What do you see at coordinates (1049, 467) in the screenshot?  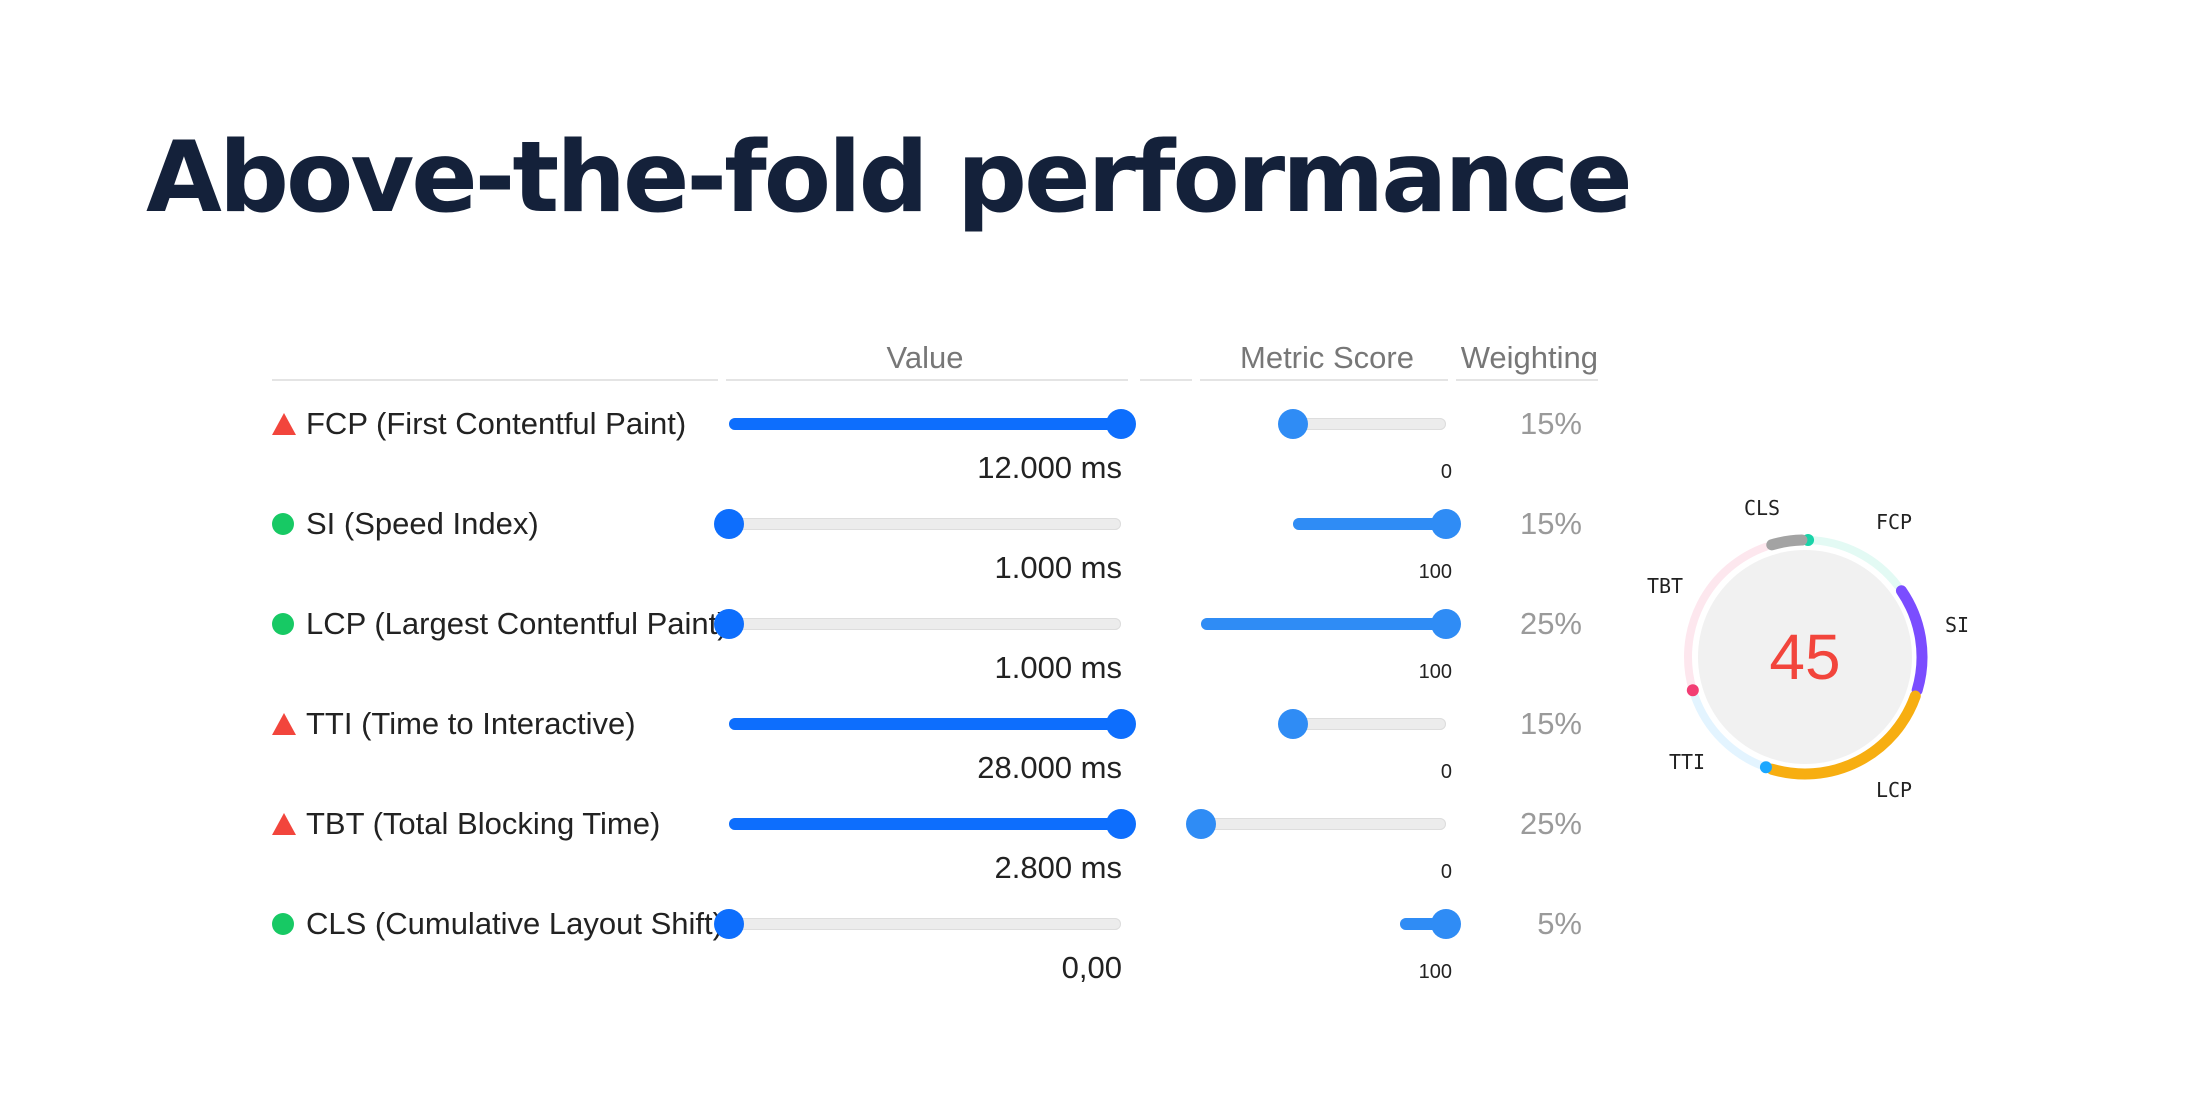 I see `metric-value: 12.000 ms` at bounding box center [1049, 467].